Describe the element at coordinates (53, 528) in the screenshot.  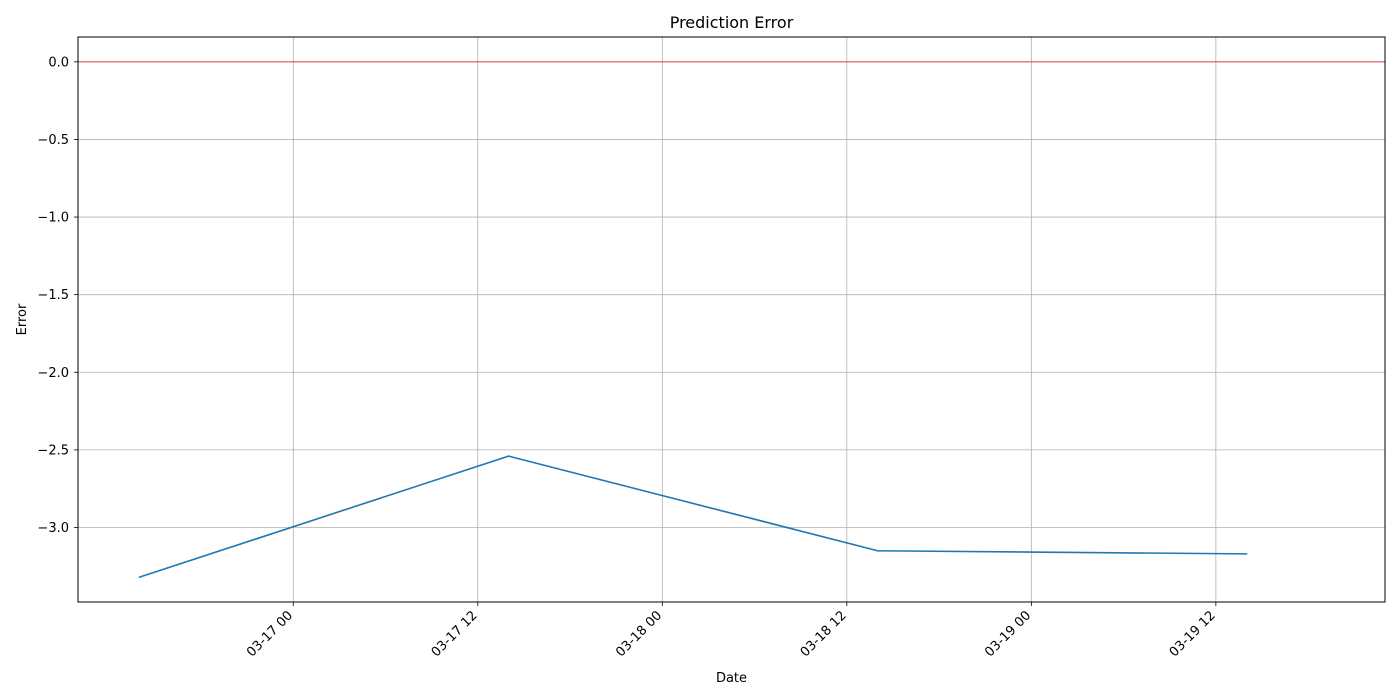
I see `y-tick-label: −3.0` at that location.